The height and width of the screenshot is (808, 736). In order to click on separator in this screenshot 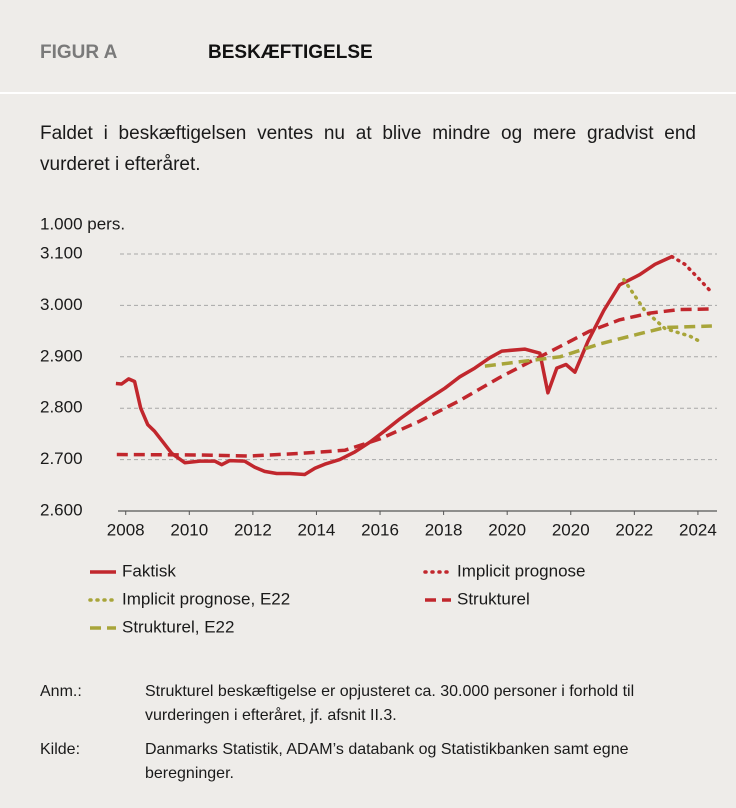, I will do `click(368, 93)`.